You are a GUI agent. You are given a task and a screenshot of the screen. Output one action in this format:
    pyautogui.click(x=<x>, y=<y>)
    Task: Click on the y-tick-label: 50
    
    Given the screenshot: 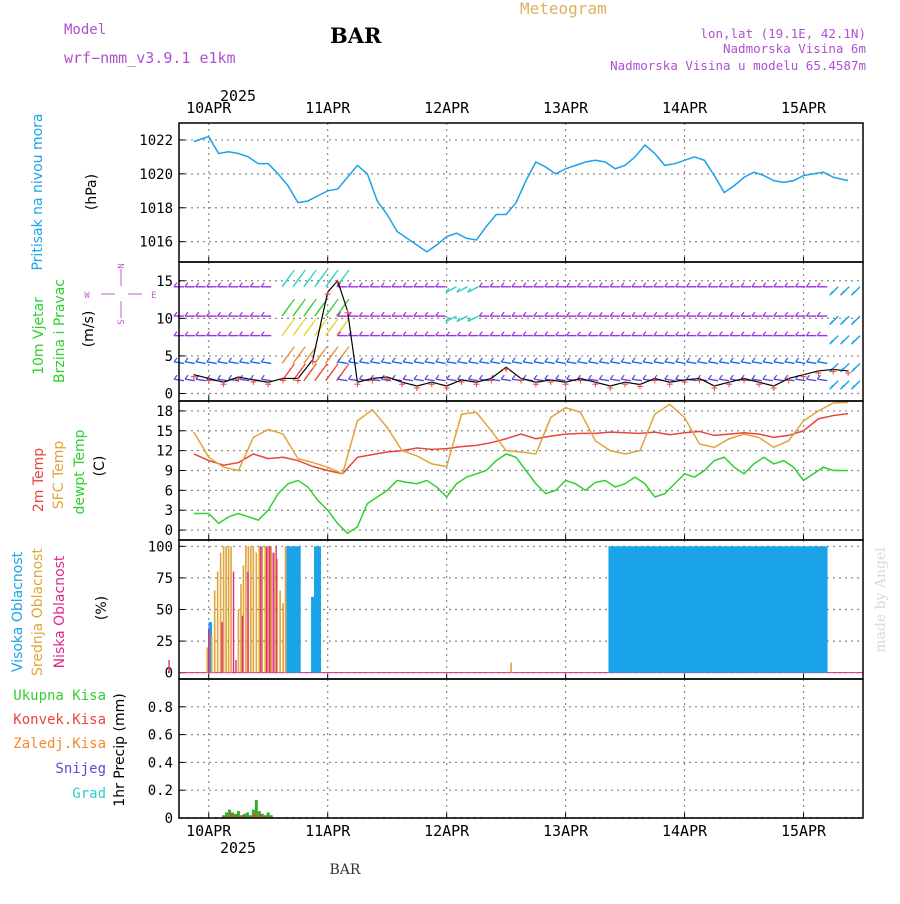 What is the action you would take?
    pyautogui.click(x=164, y=611)
    